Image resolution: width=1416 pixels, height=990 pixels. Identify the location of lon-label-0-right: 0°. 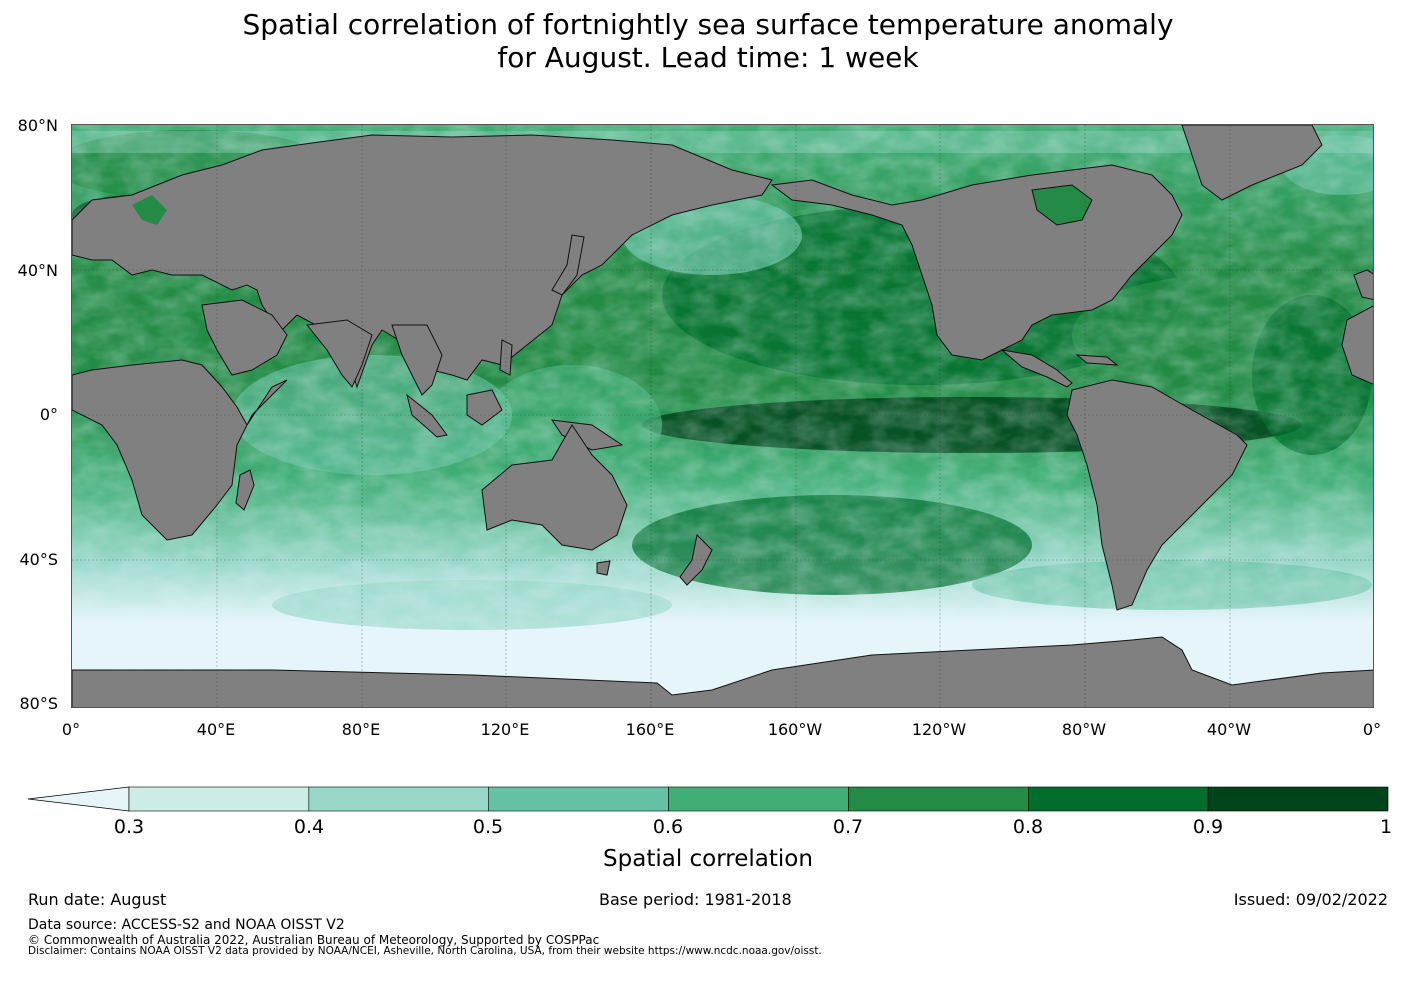
(1372, 729).